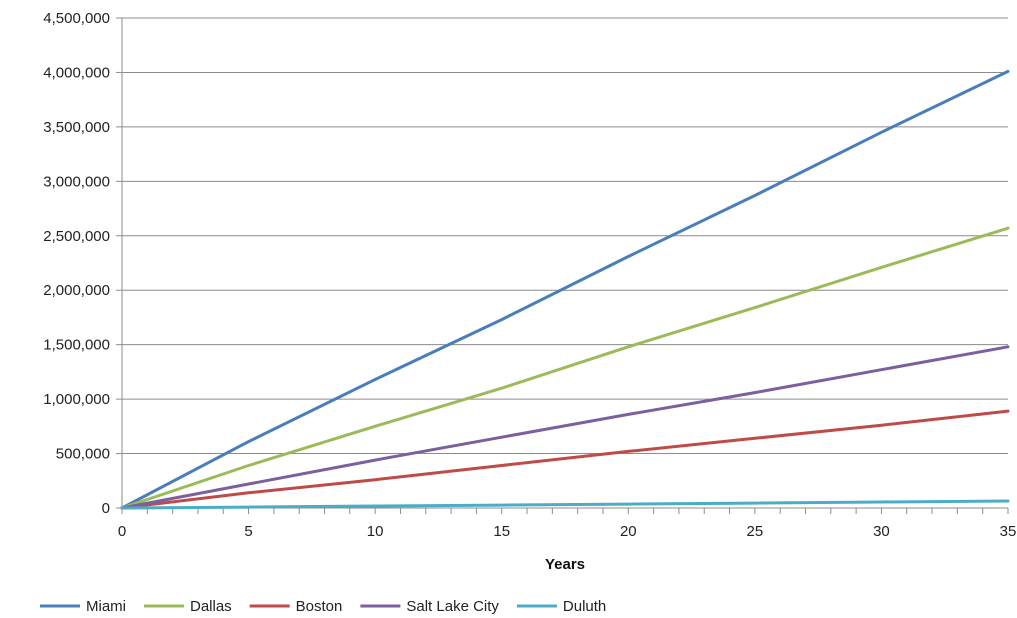  I want to click on x-tick-label: 20, so click(628, 531).